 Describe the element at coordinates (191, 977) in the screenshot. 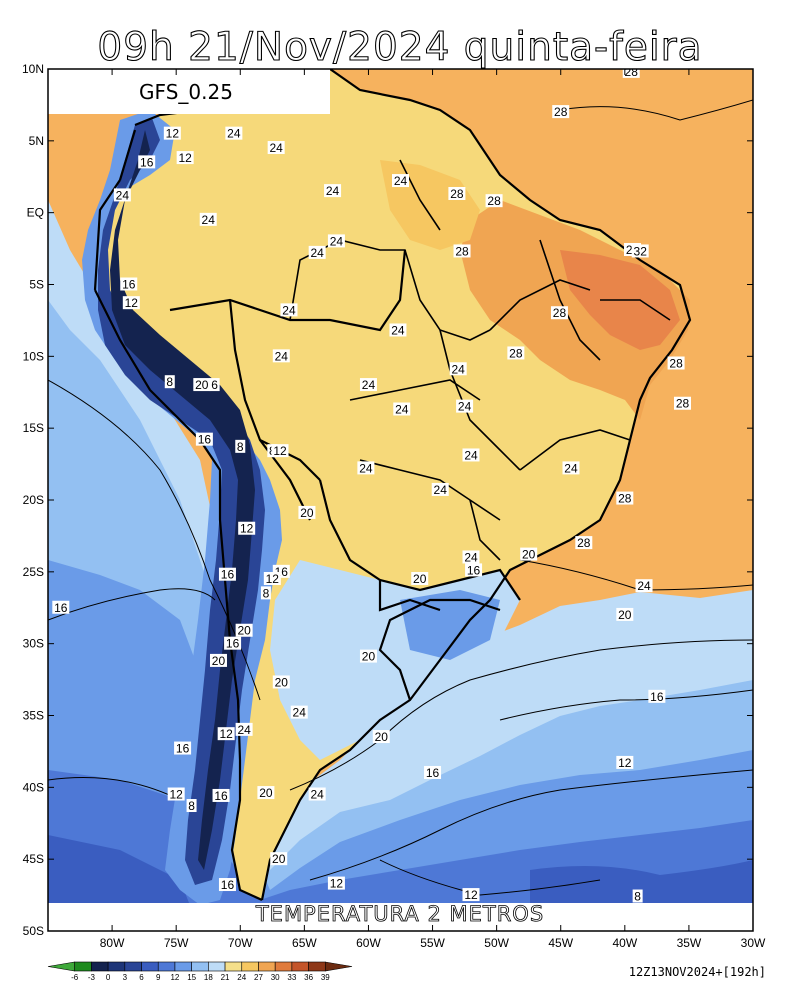

I see `colorbar-label: 15` at that location.